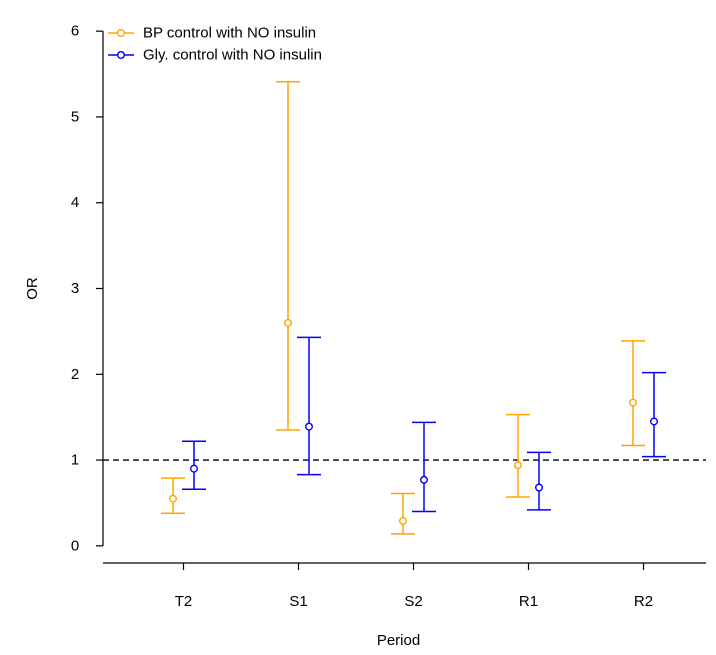 Image resolution: width=716 pixels, height=655 pixels. Describe the element at coordinates (75, 202) in the screenshot. I see `y-tick-label: 4` at that location.